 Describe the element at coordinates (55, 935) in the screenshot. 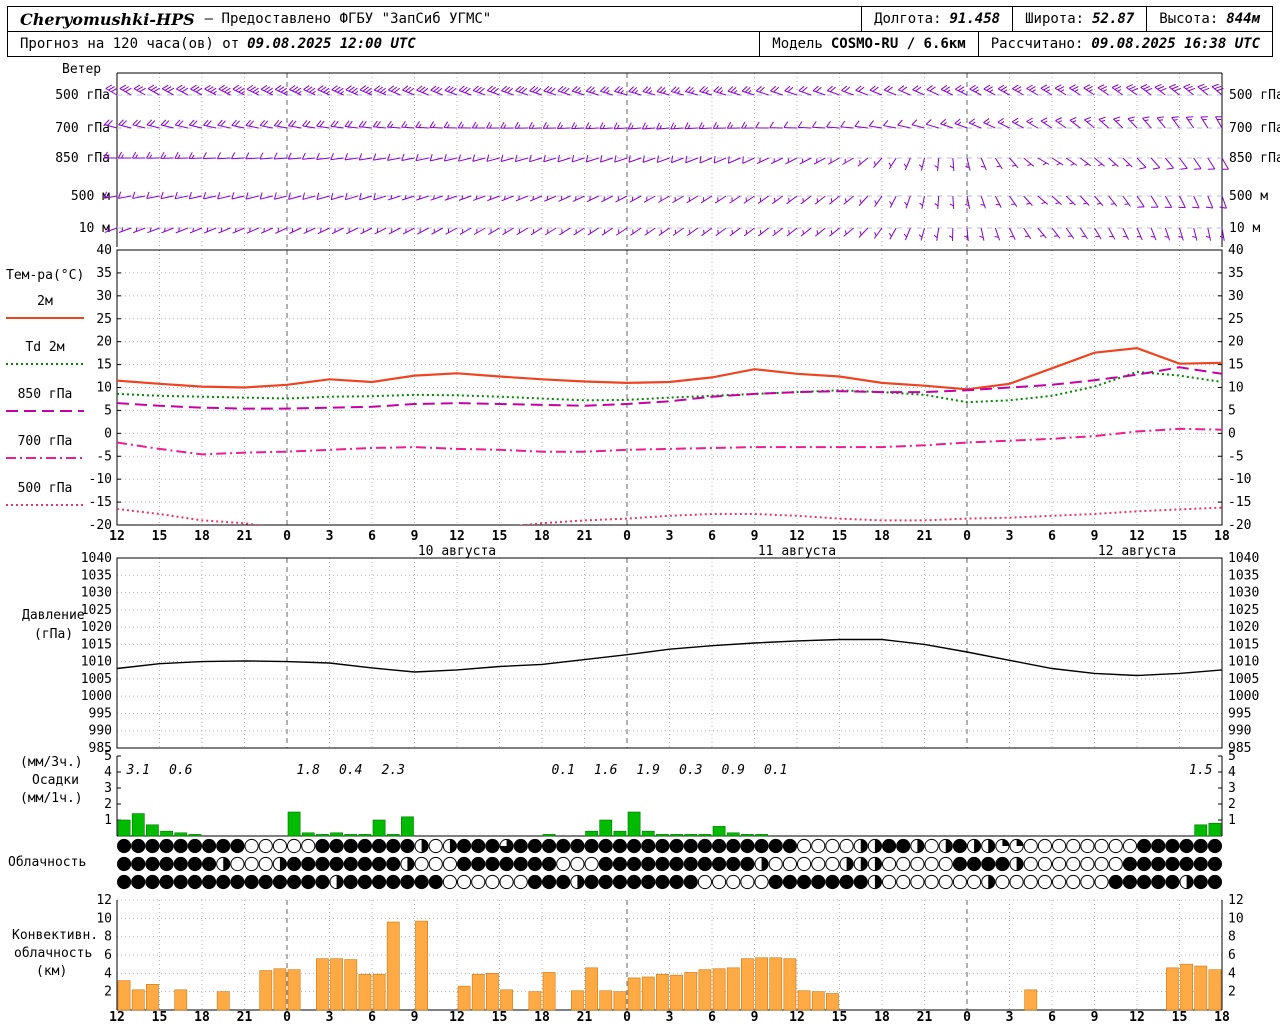

I see `conv-label-line1: Конвективн.` at that location.